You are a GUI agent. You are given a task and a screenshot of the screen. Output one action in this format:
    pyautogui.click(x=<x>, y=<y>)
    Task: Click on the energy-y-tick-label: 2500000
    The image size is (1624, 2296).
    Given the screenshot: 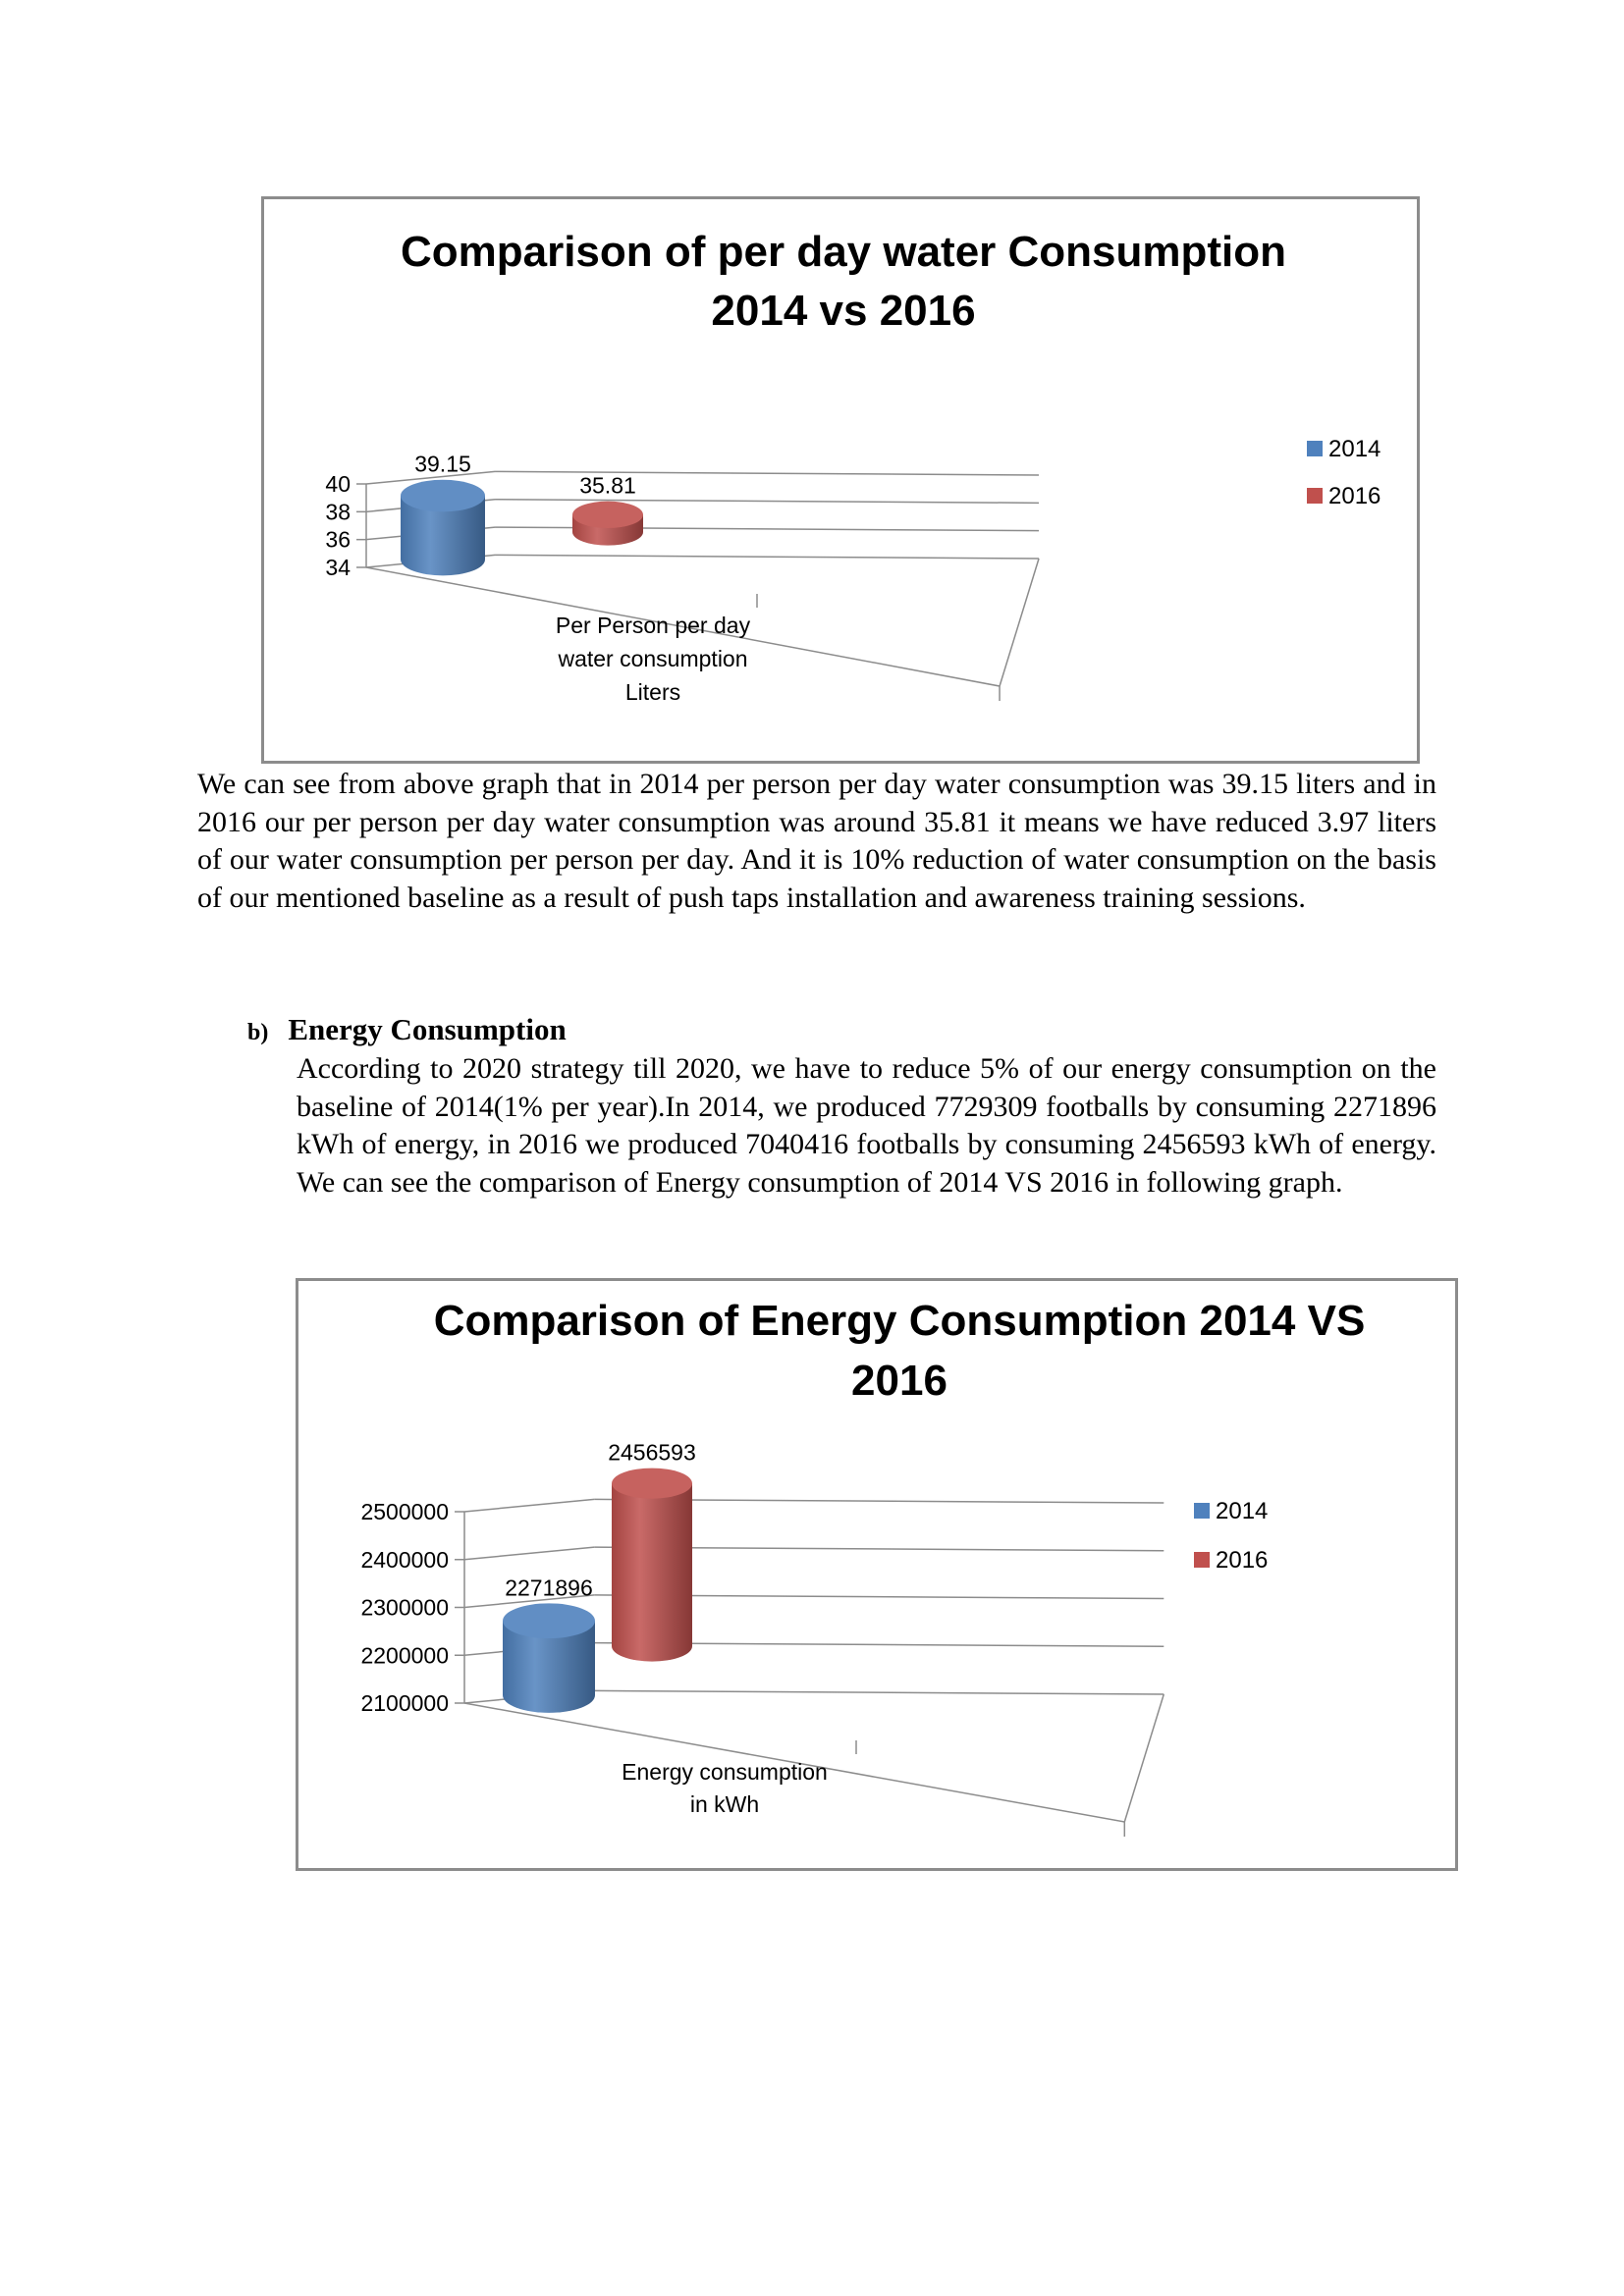 What is the action you would take?
    pyautogui.click(x=404, y=1511)
    